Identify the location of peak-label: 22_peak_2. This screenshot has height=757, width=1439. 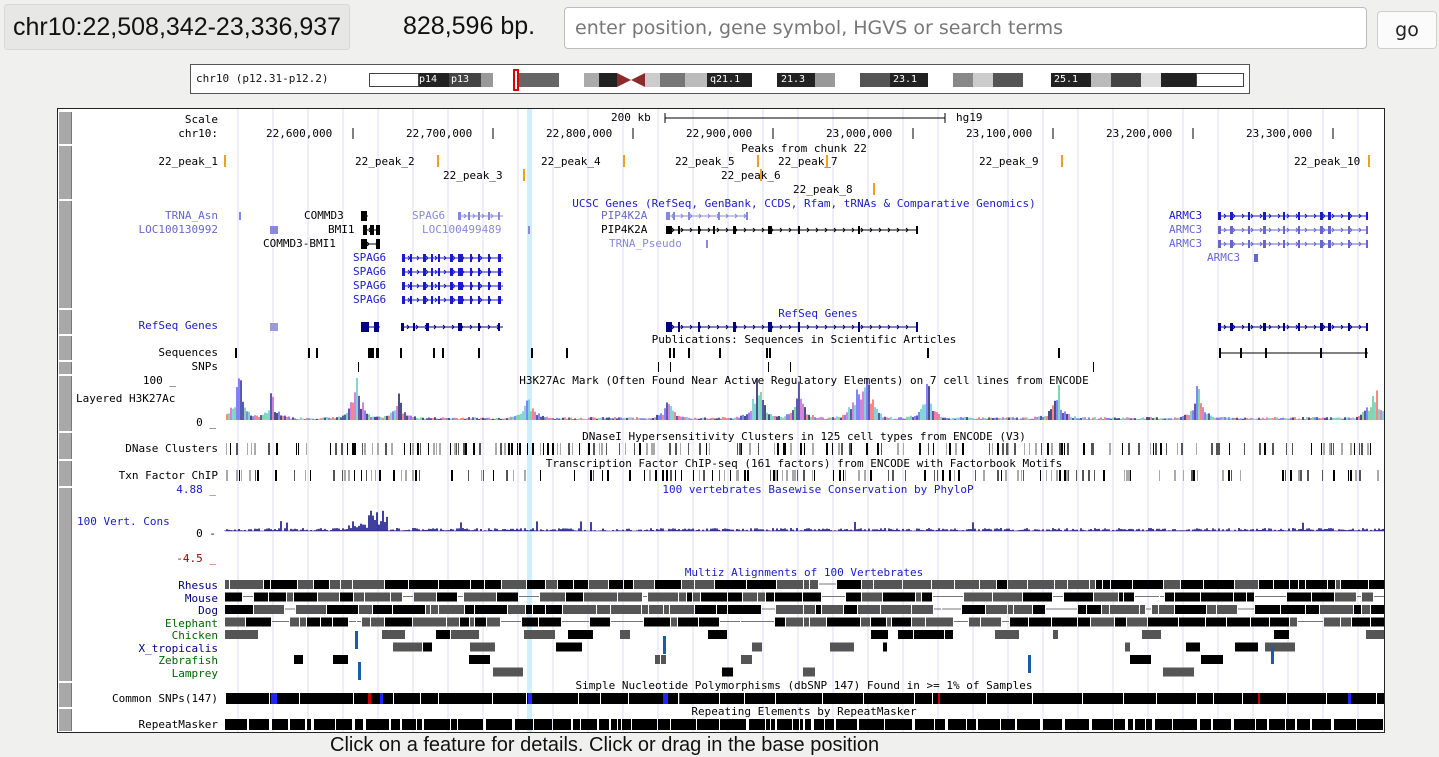
(385, 161).